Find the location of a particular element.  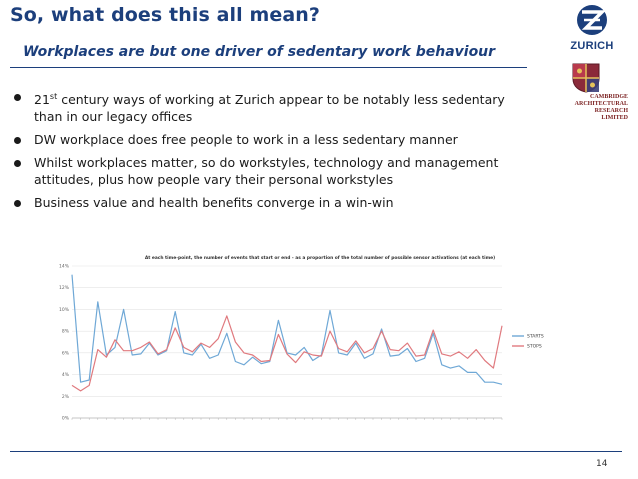

footer-divider is located at coordinates (316, 451).